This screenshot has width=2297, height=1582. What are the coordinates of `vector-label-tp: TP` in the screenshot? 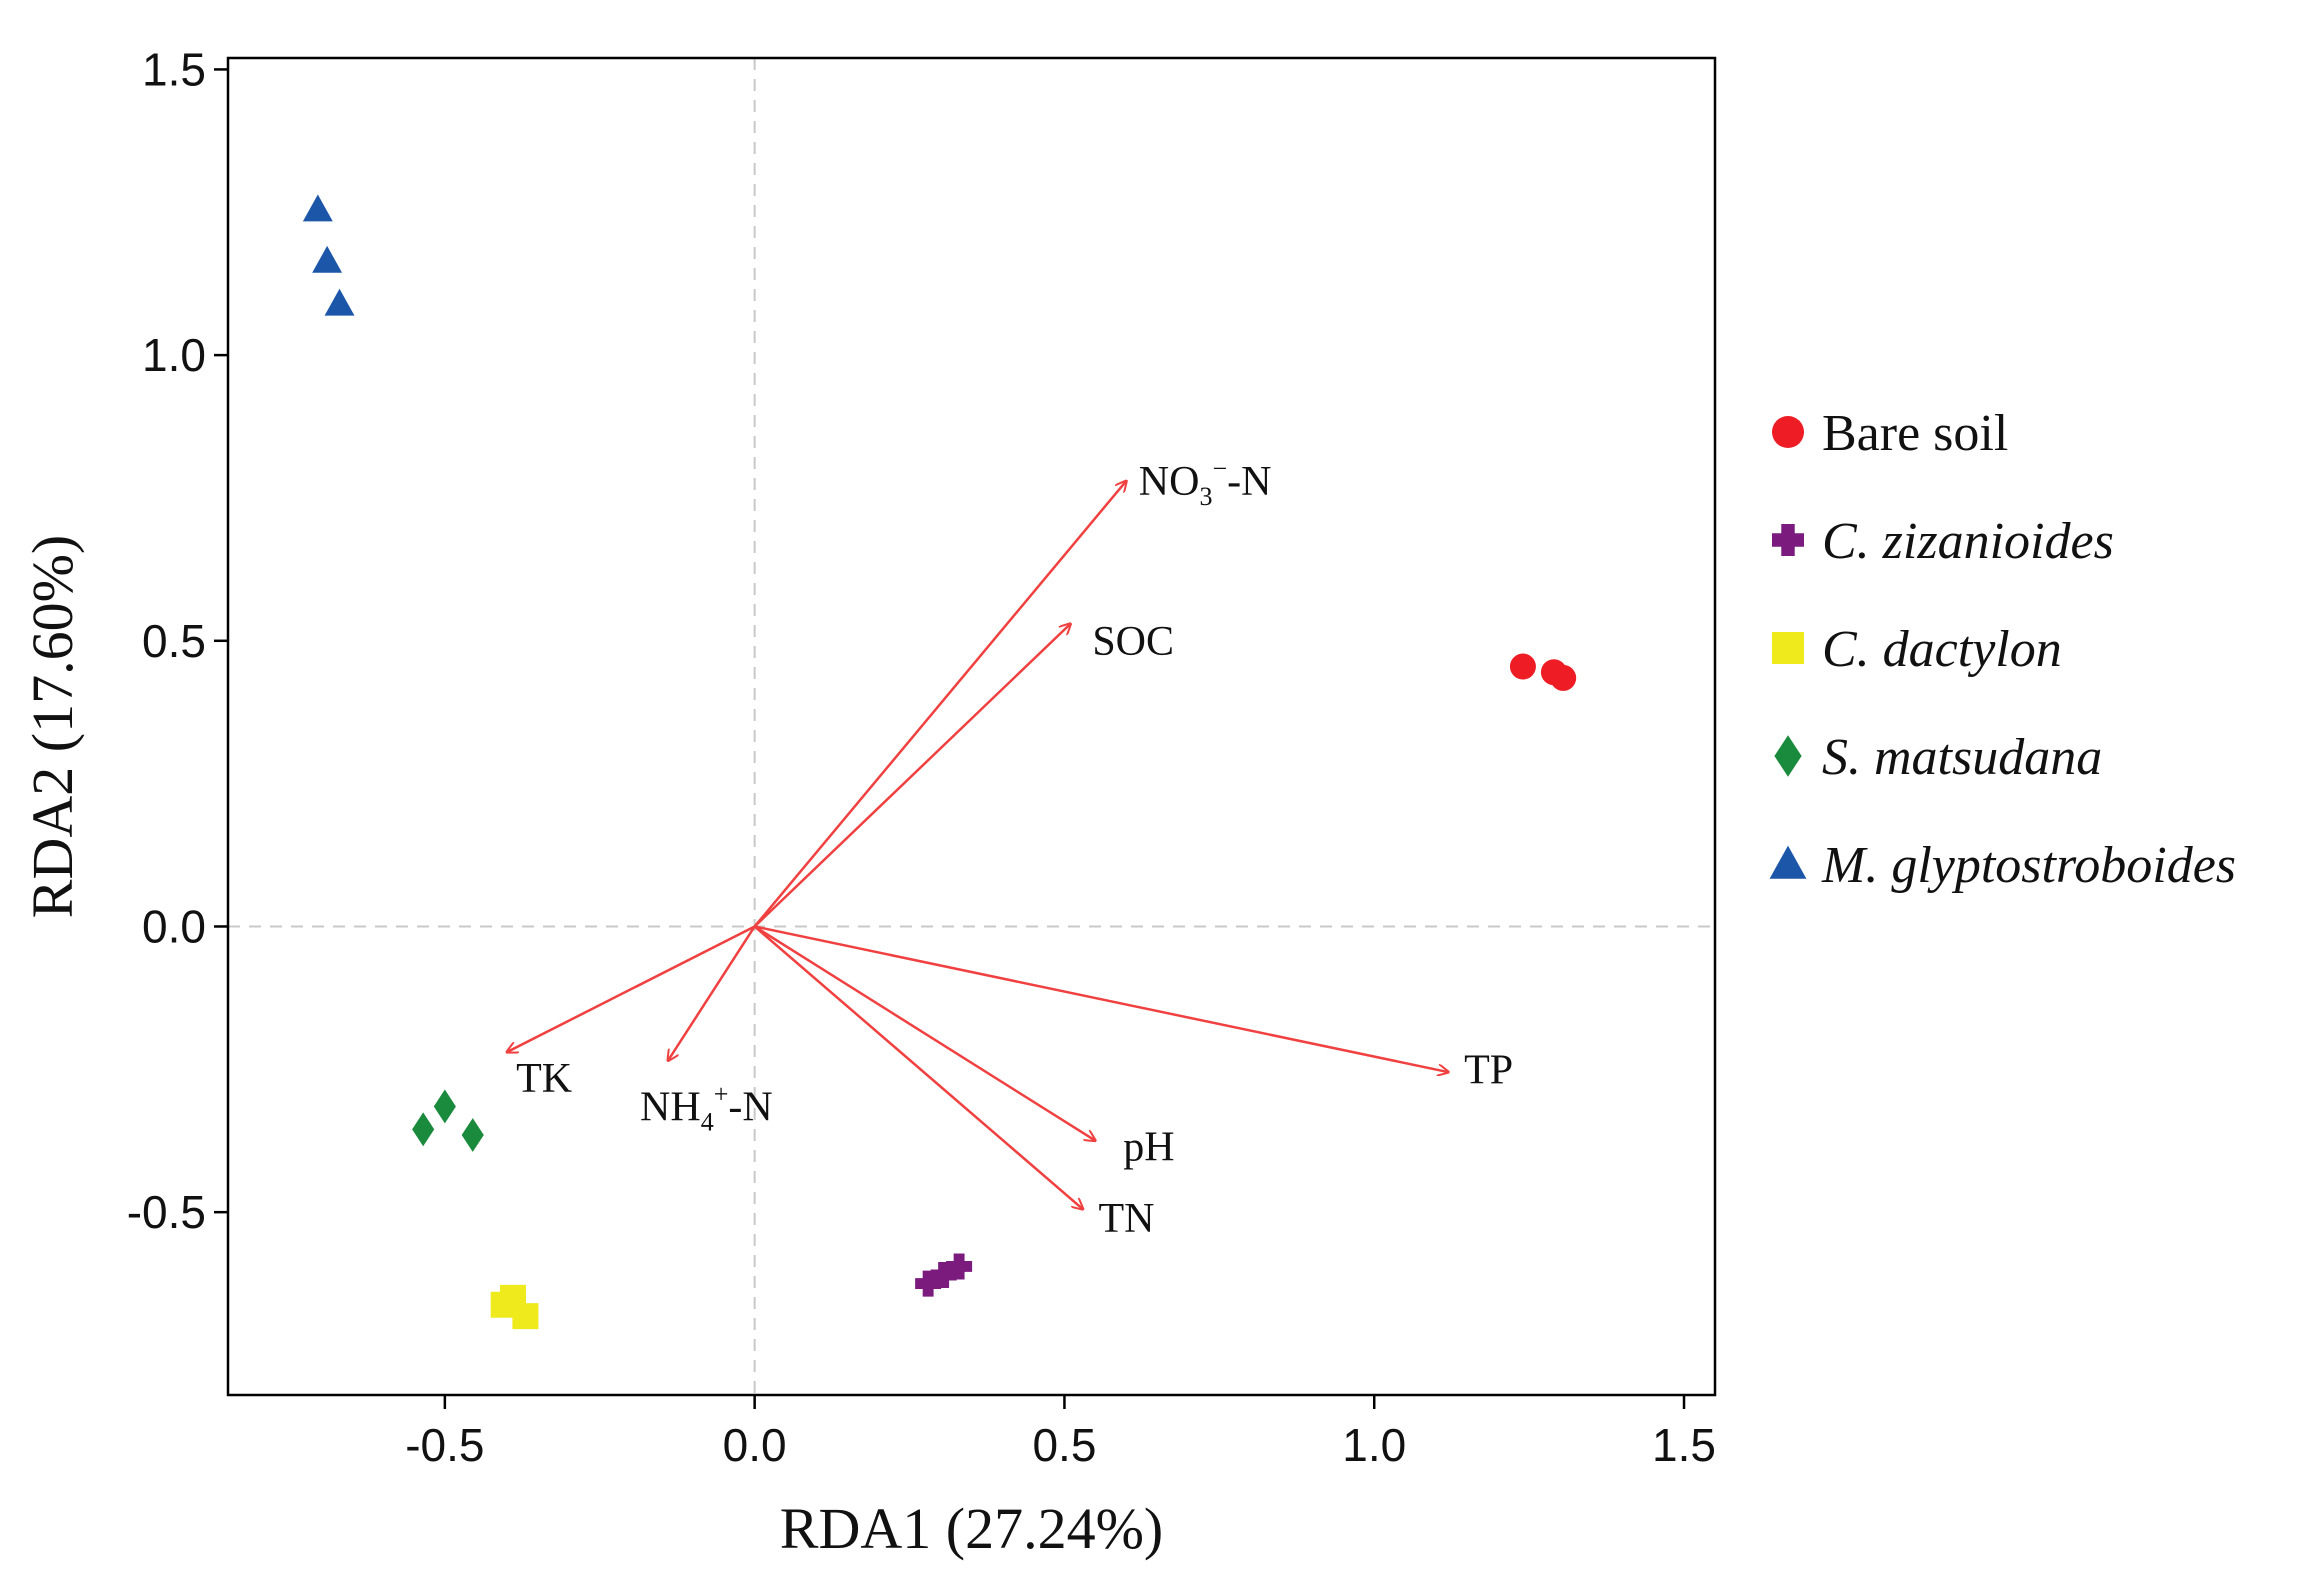 It's located at (1488, 1070).